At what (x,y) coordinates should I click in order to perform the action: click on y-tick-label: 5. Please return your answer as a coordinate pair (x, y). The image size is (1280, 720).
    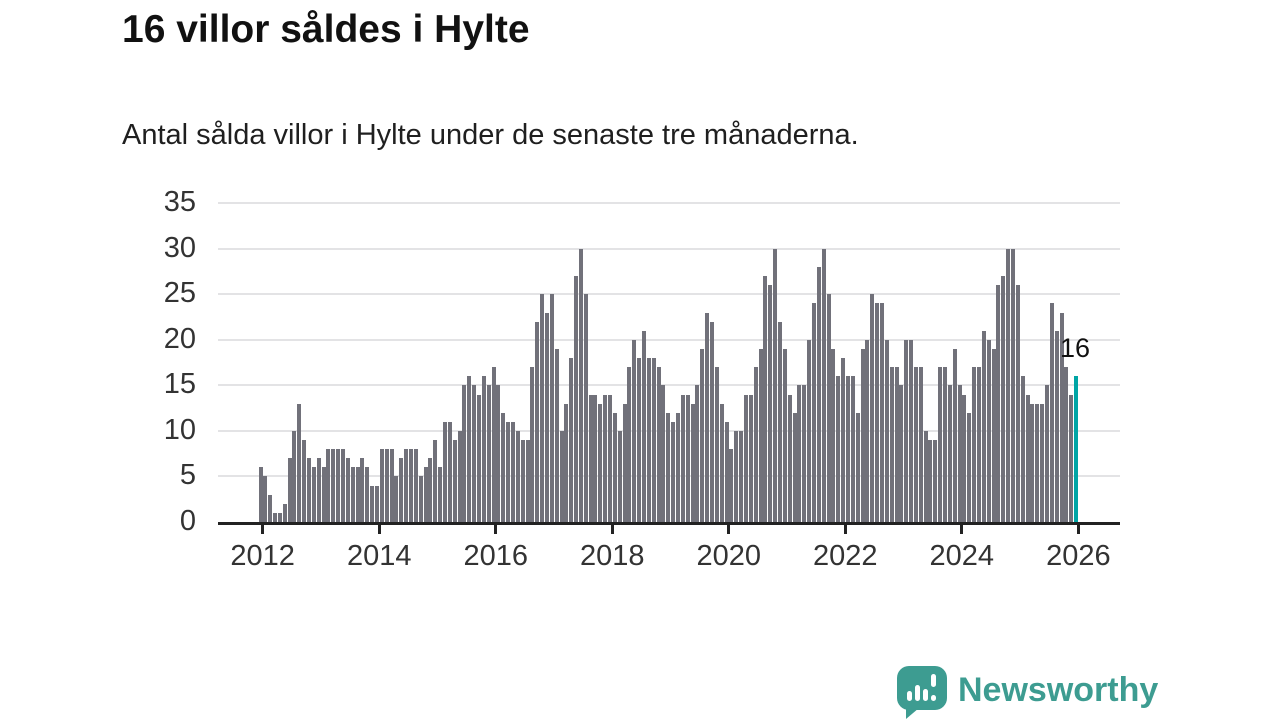
    Looking at the image, I should click on (187, 475).